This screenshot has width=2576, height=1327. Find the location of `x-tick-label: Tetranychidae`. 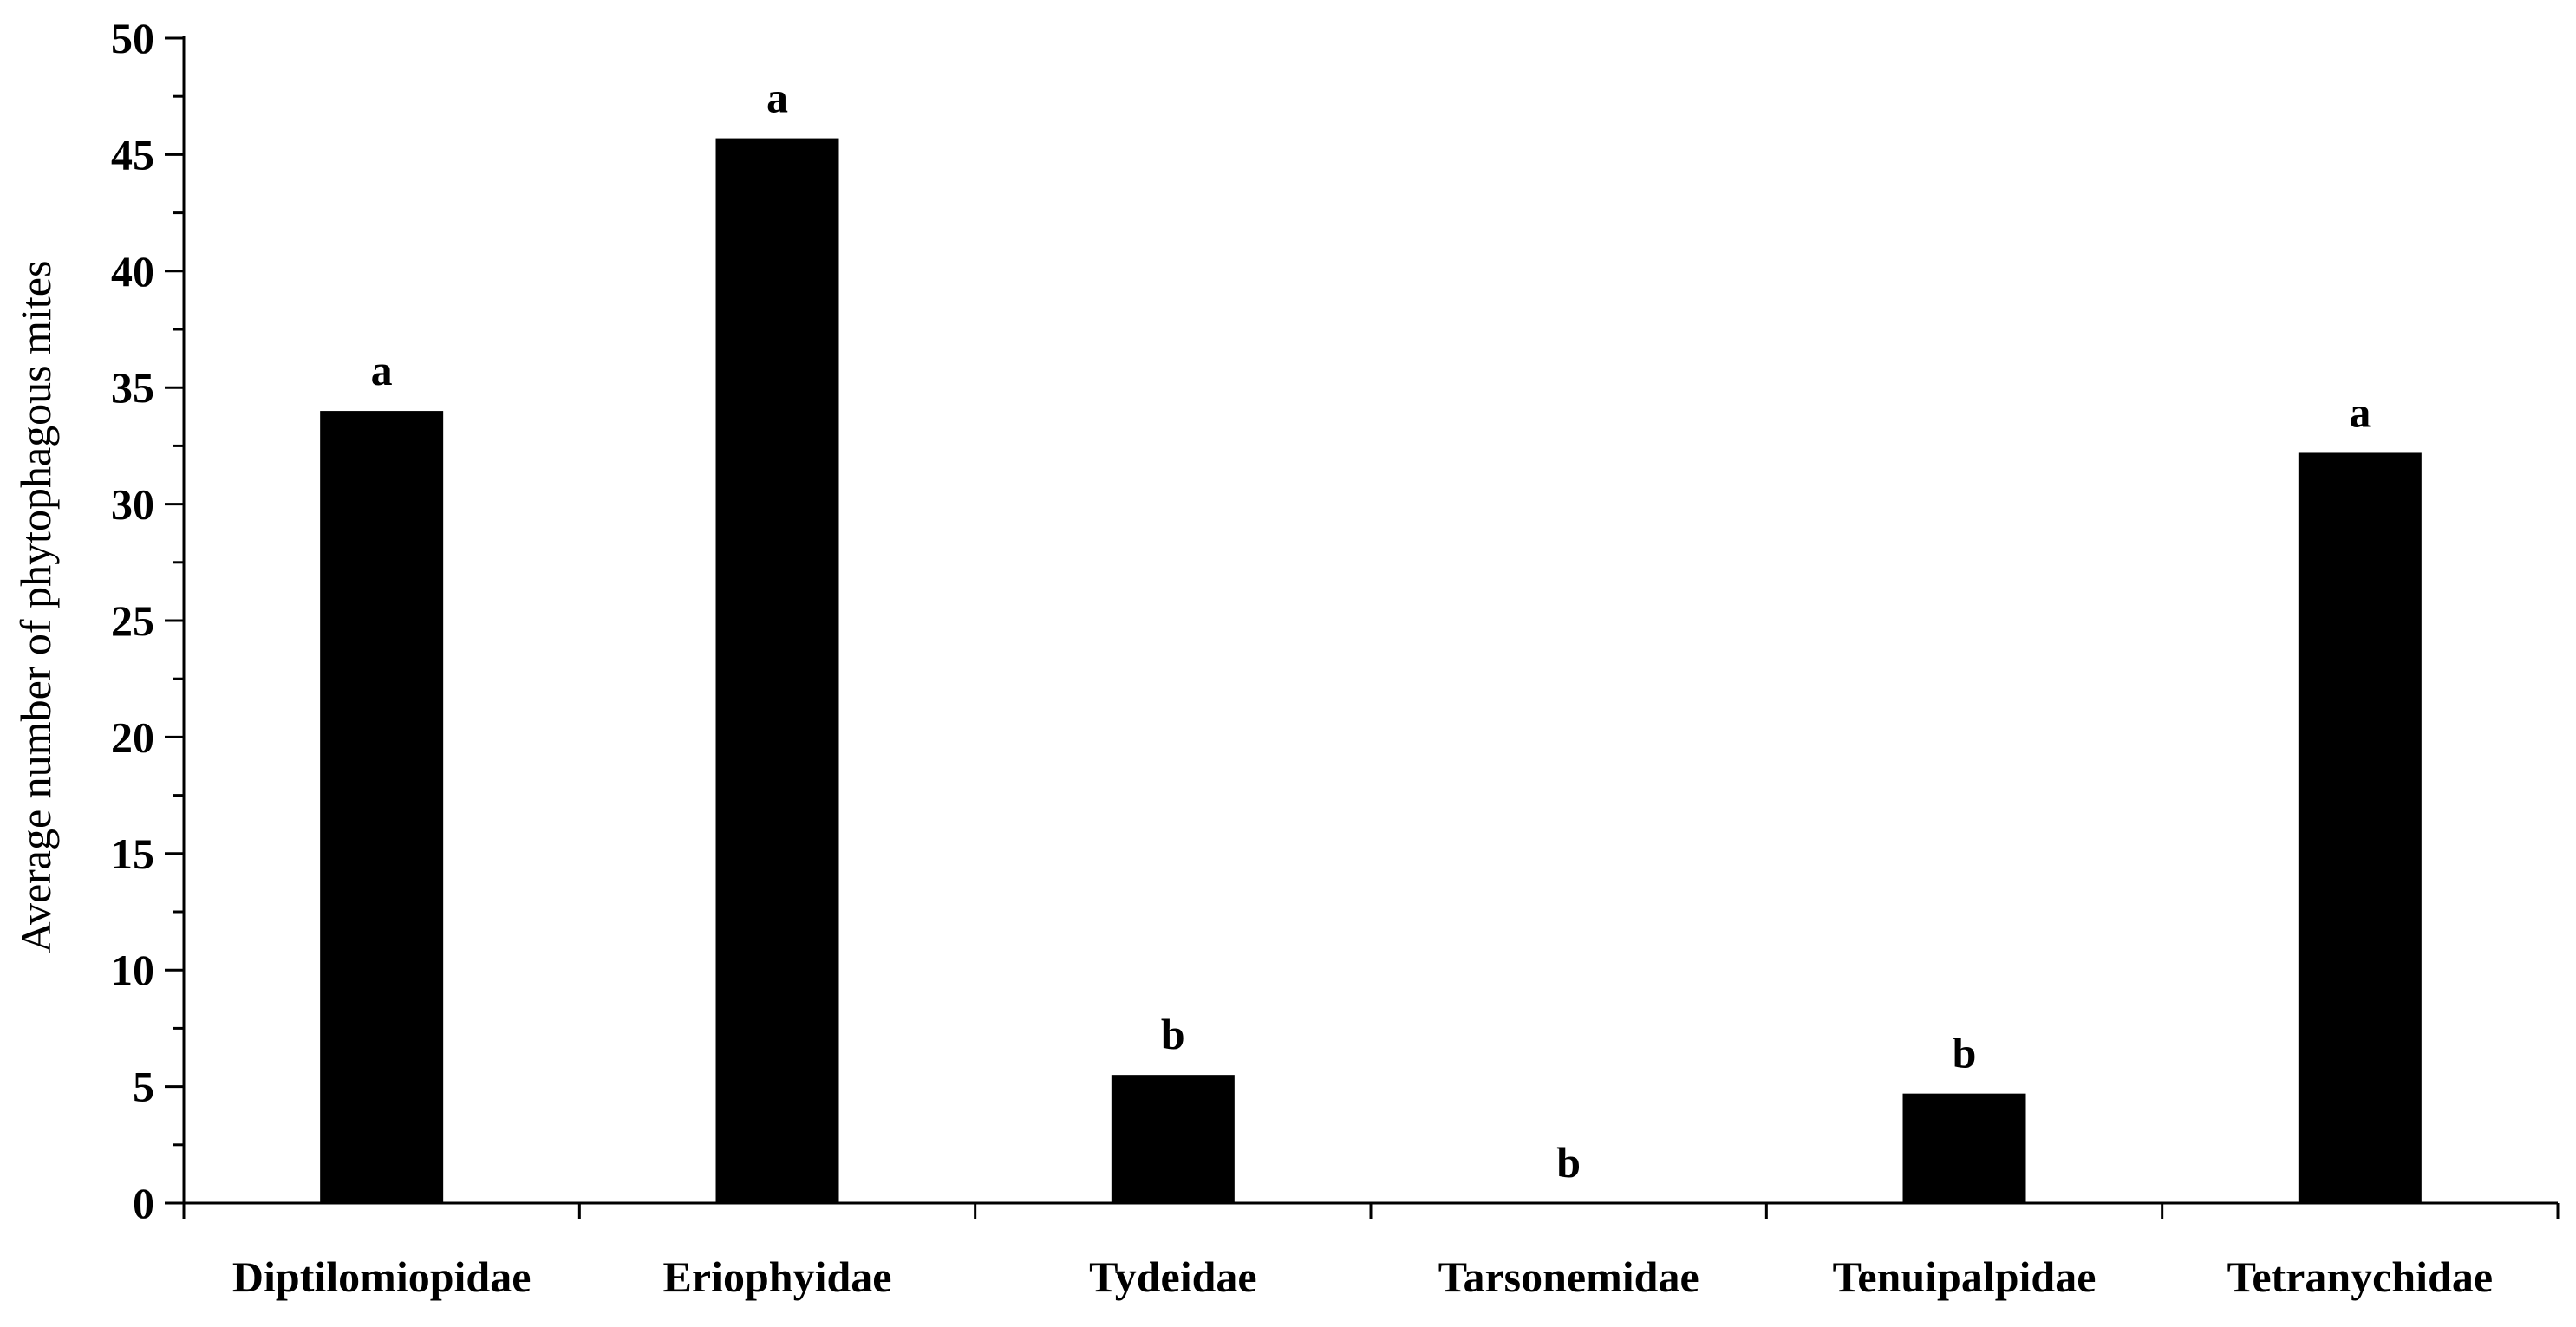

x-tick-label: Tetranychidae is located at coordinates (2360, 1276).